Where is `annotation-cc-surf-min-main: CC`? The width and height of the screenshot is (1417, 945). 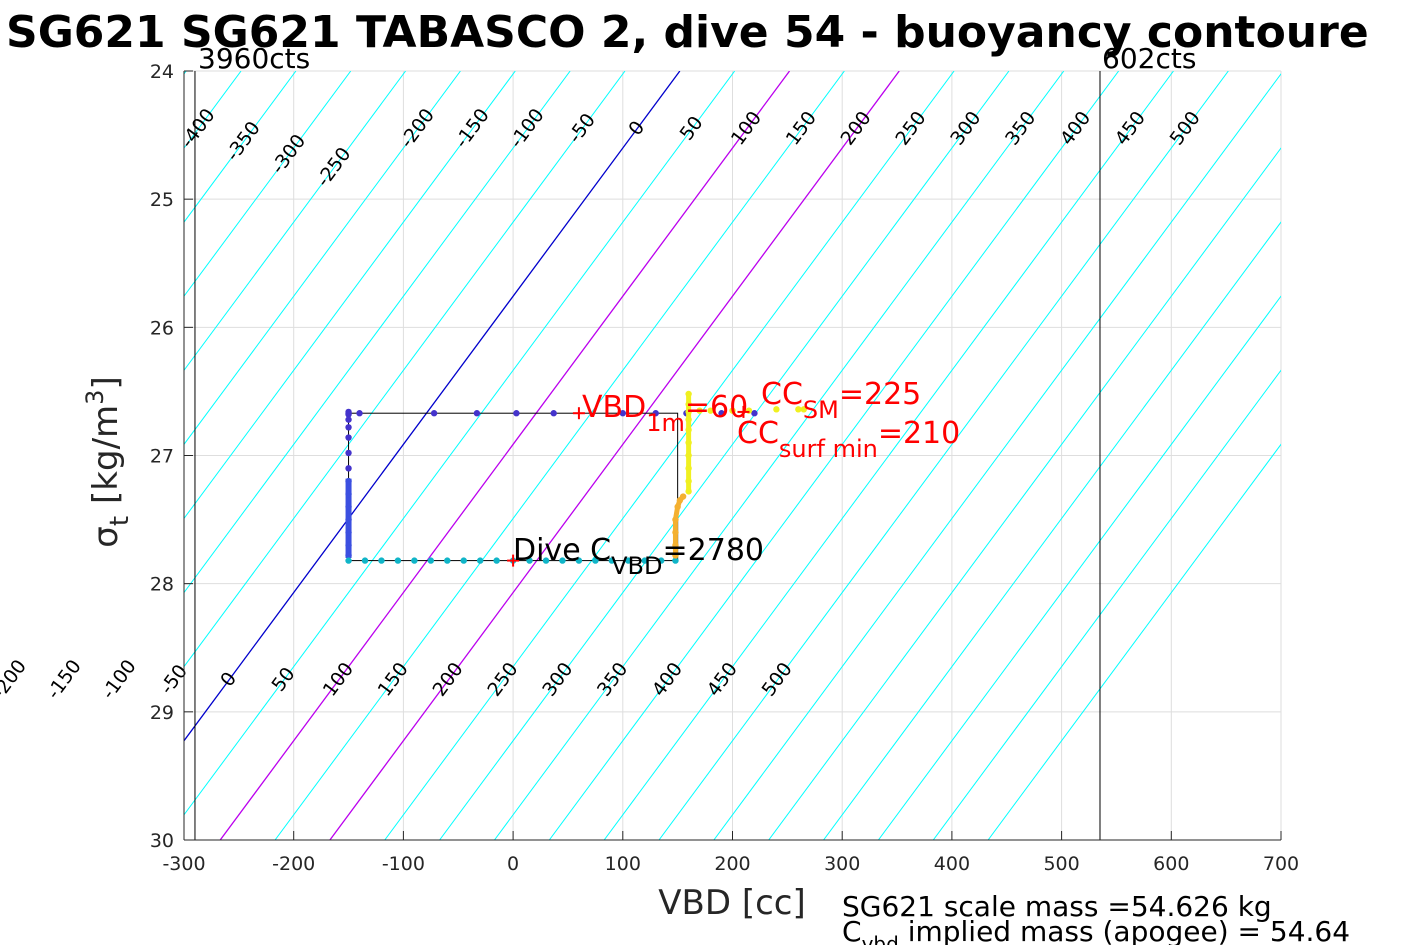 annotation-cc-surf-min-main: CC is located at coordinates (758, 433).